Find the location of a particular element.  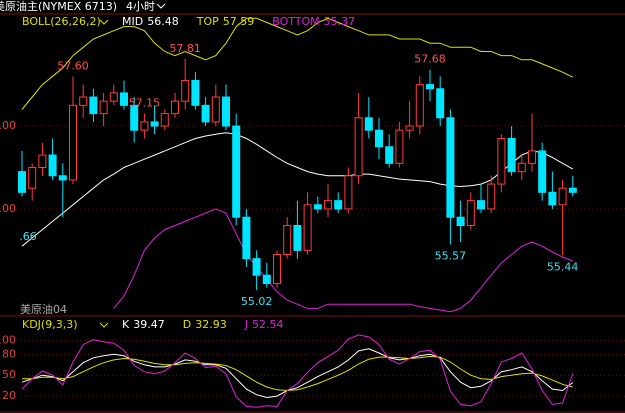

price-annotation: 57.81 is located at coordinates (185, 48).